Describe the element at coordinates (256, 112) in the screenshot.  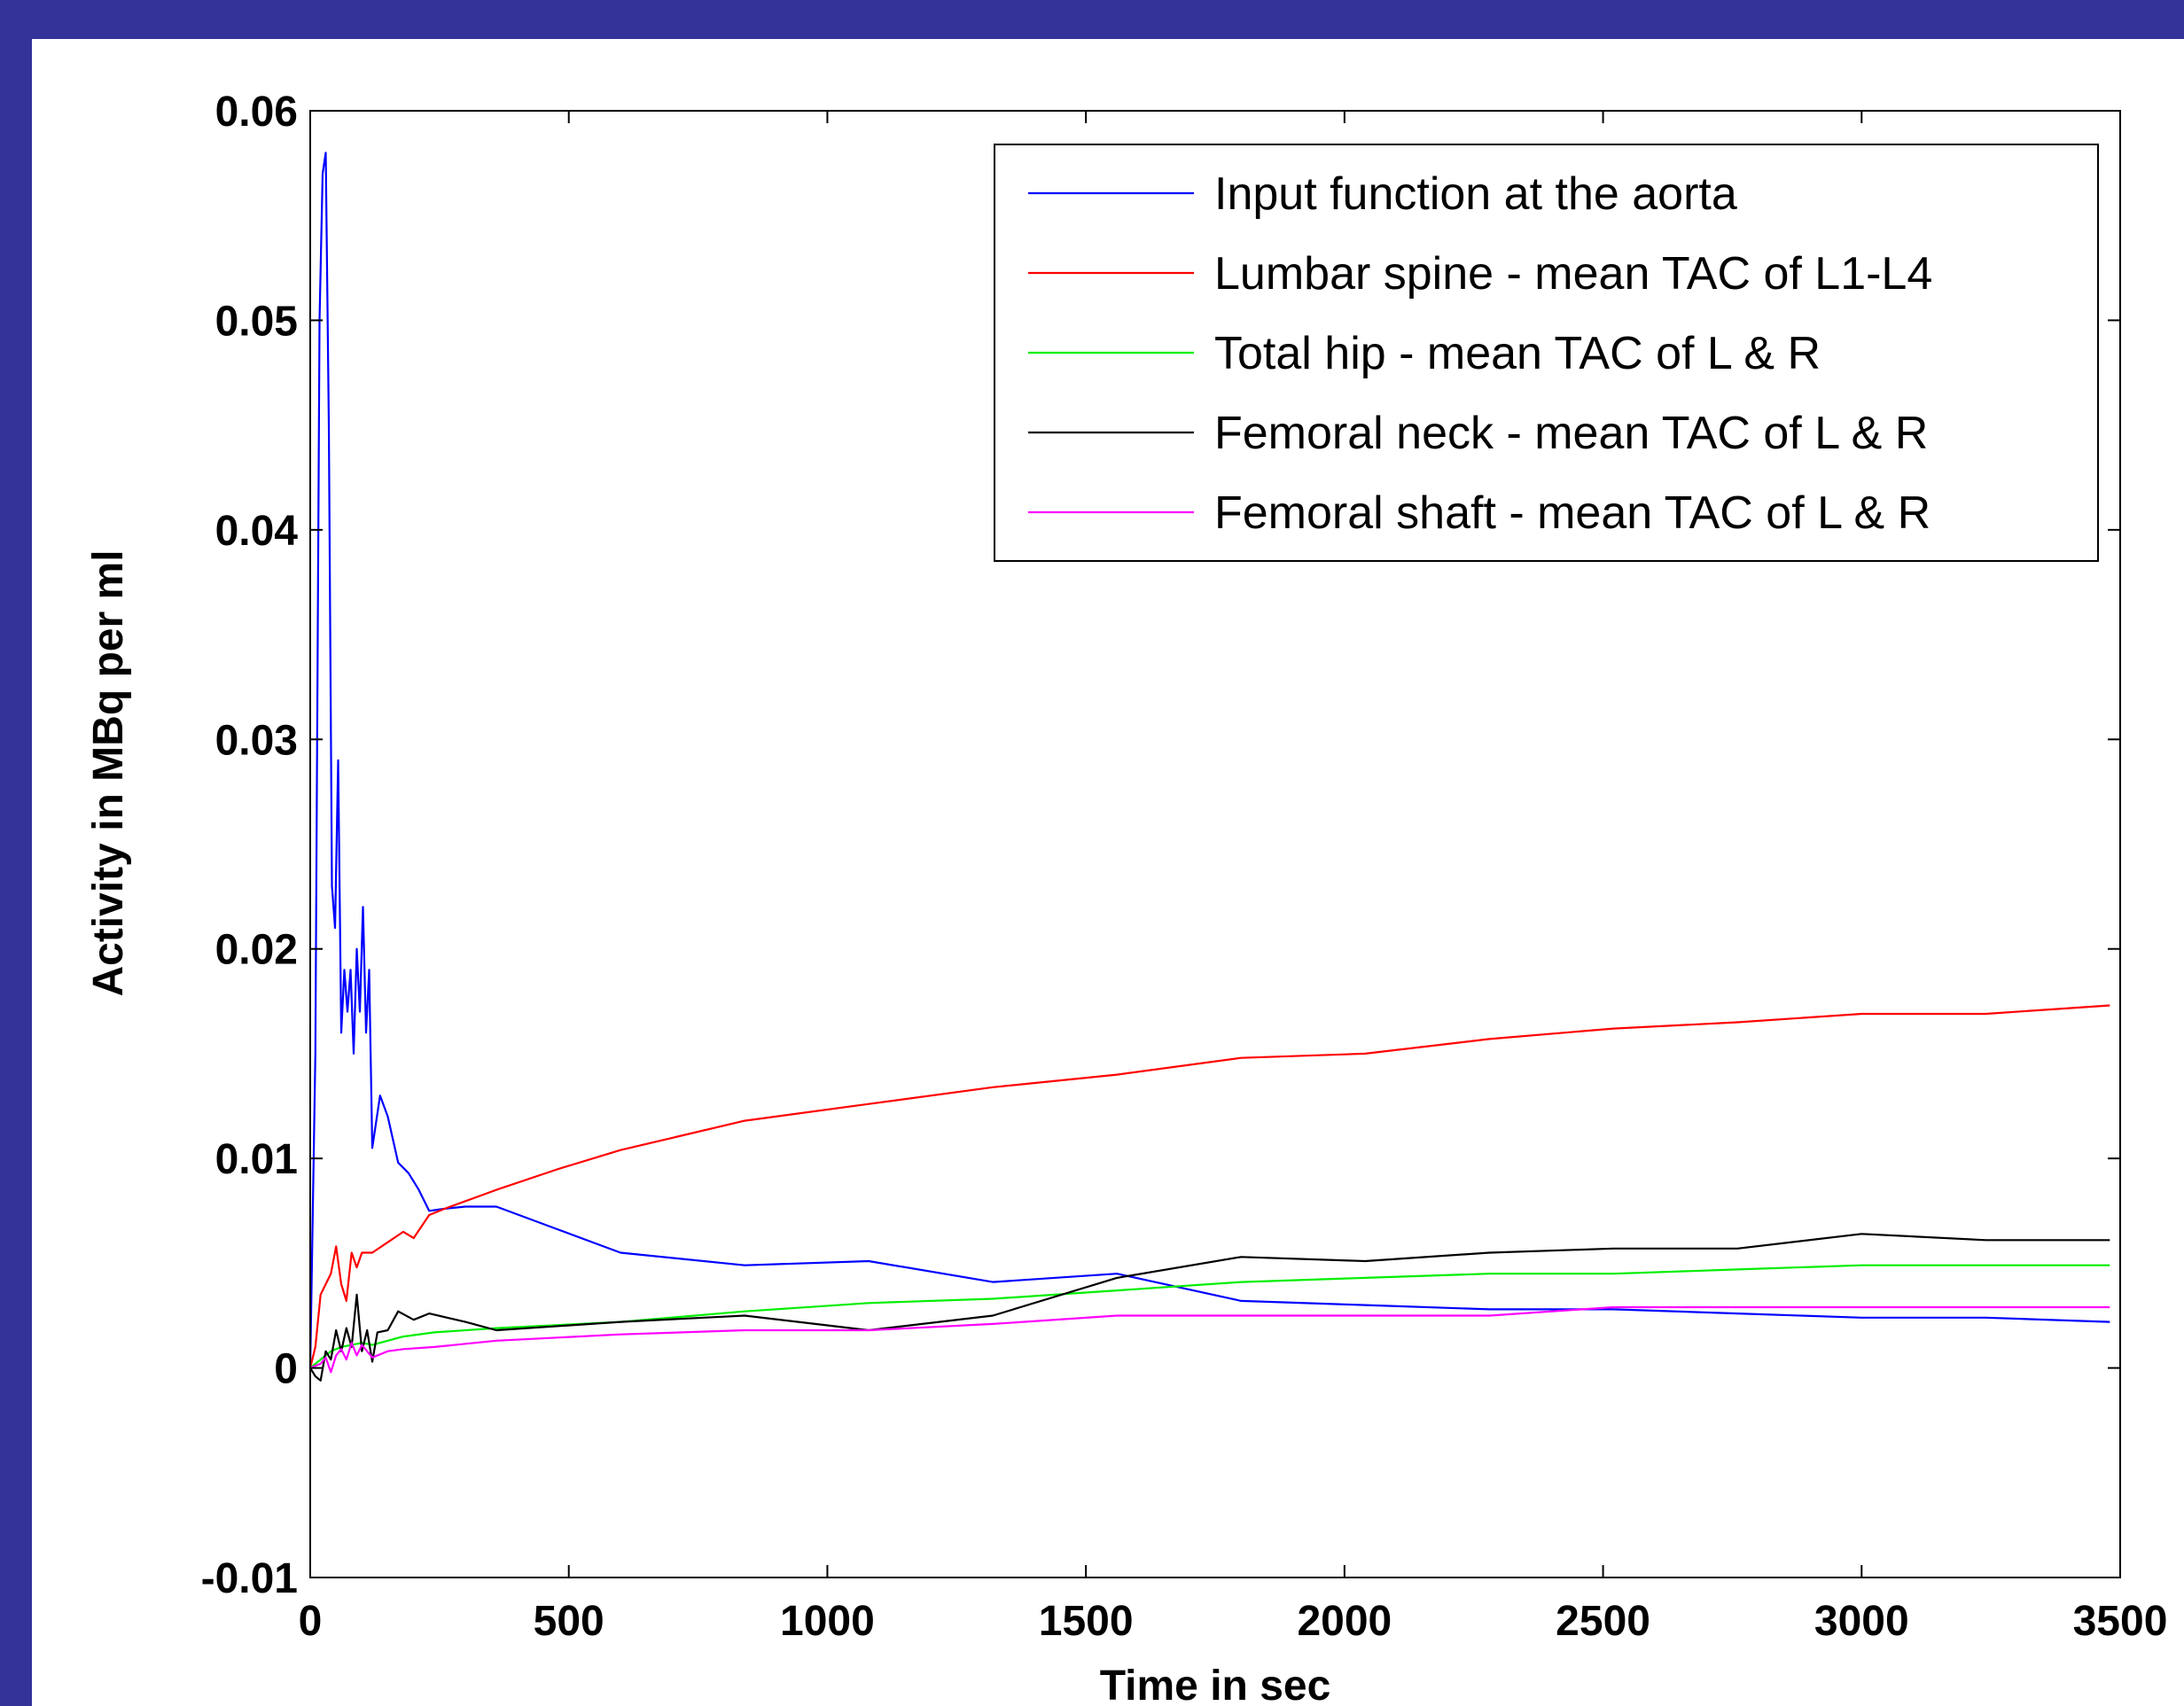
I see `y-tick-label: 0.06` at that location.